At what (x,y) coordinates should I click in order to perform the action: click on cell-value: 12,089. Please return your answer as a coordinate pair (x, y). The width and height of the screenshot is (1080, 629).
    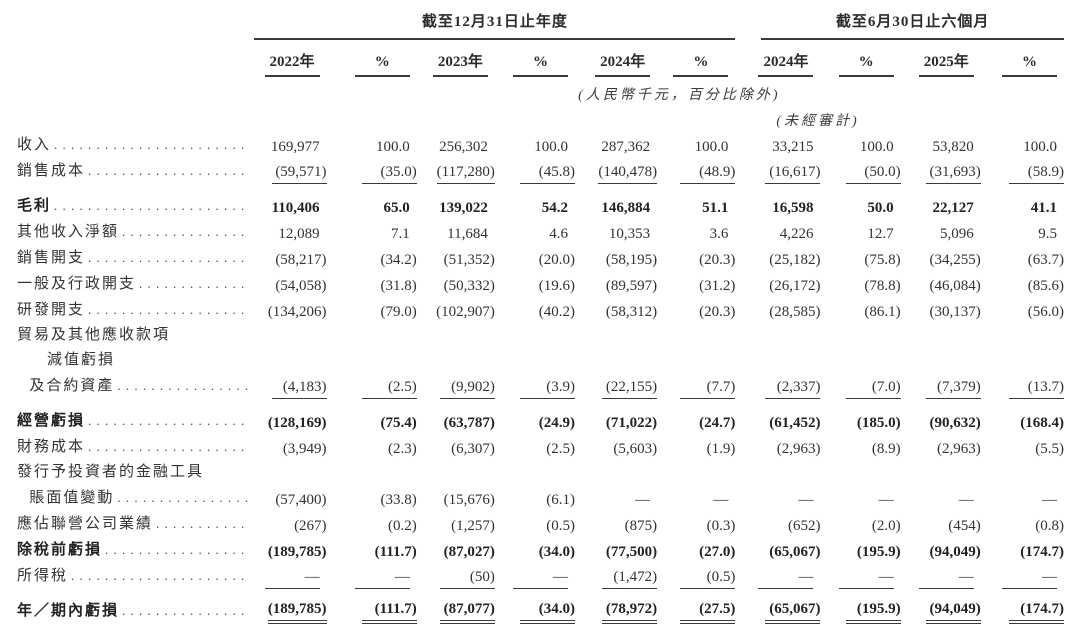
    Looking at the image, I should click on (299, 234).